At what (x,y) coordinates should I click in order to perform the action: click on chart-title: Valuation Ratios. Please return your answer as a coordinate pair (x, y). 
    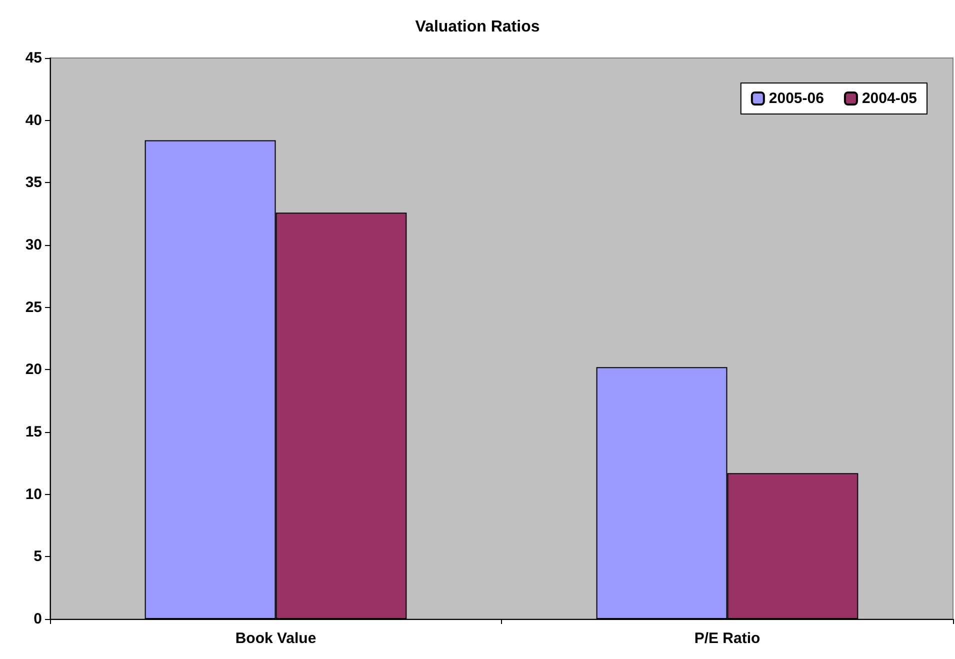
    Looking at the image, I should click on (477, 27).